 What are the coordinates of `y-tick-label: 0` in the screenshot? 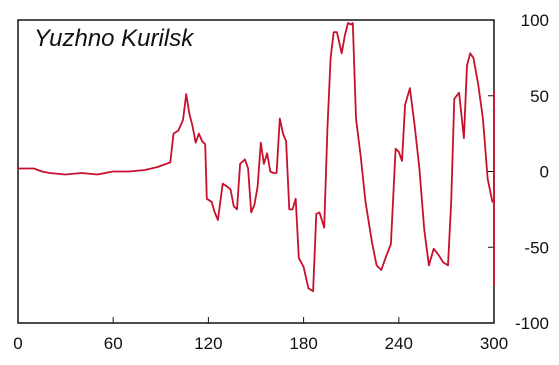 It's located at (544, 172).